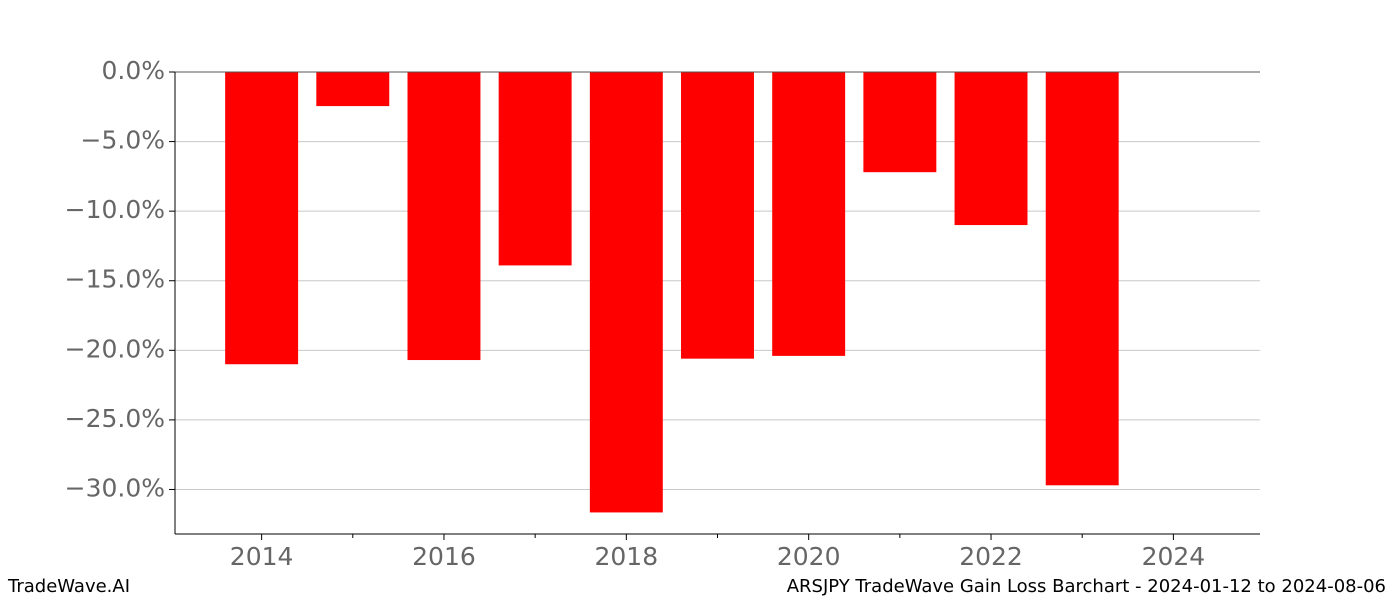 The width and height of the screenshot is (1400, 600). Describe the element at coordinates (627, 556) in the screenshot. I see `x-tick-label: 2018` at that location.